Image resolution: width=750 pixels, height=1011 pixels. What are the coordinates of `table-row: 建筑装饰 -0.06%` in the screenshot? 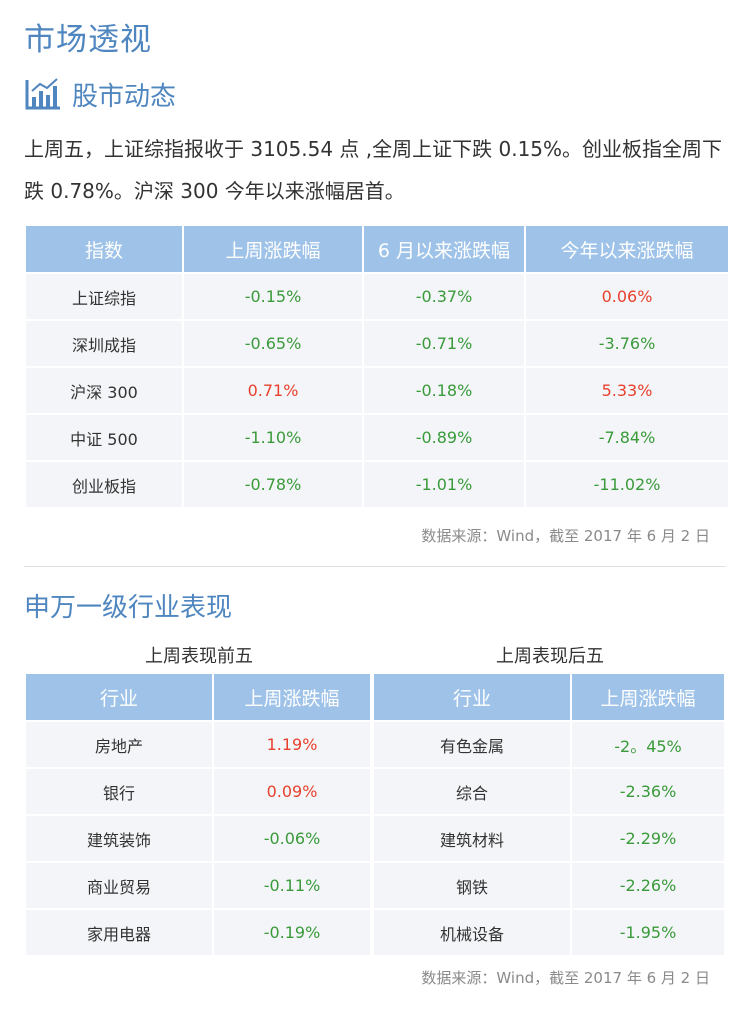 It's located at (198, 838).